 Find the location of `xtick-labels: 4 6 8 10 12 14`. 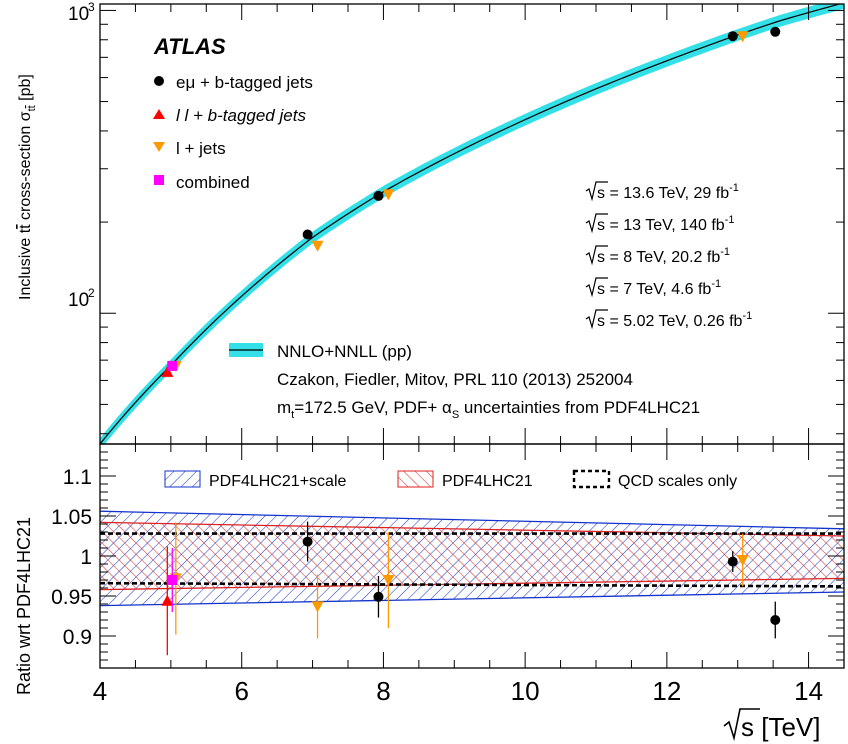

xtick-labels: 4 6 8 10 12 14 is located at coordinates (458, 691).